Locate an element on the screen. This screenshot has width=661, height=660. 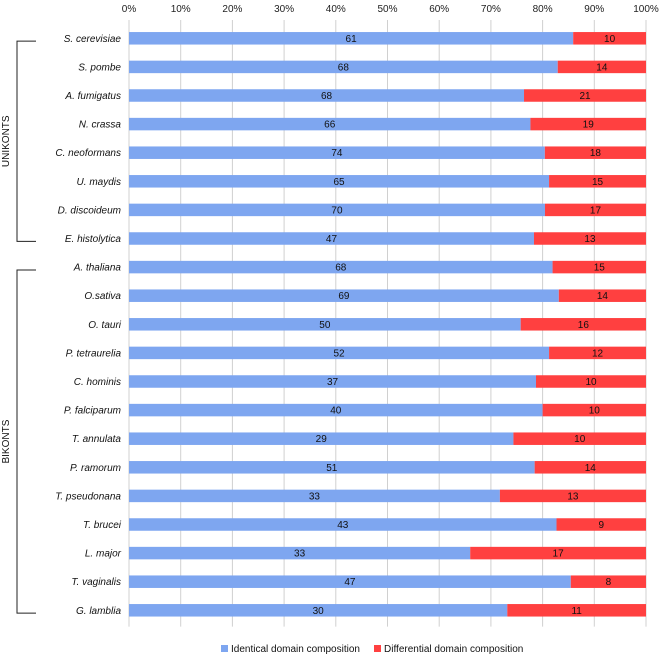
category-label: G. lamblia is located at coordinates (98, 611).